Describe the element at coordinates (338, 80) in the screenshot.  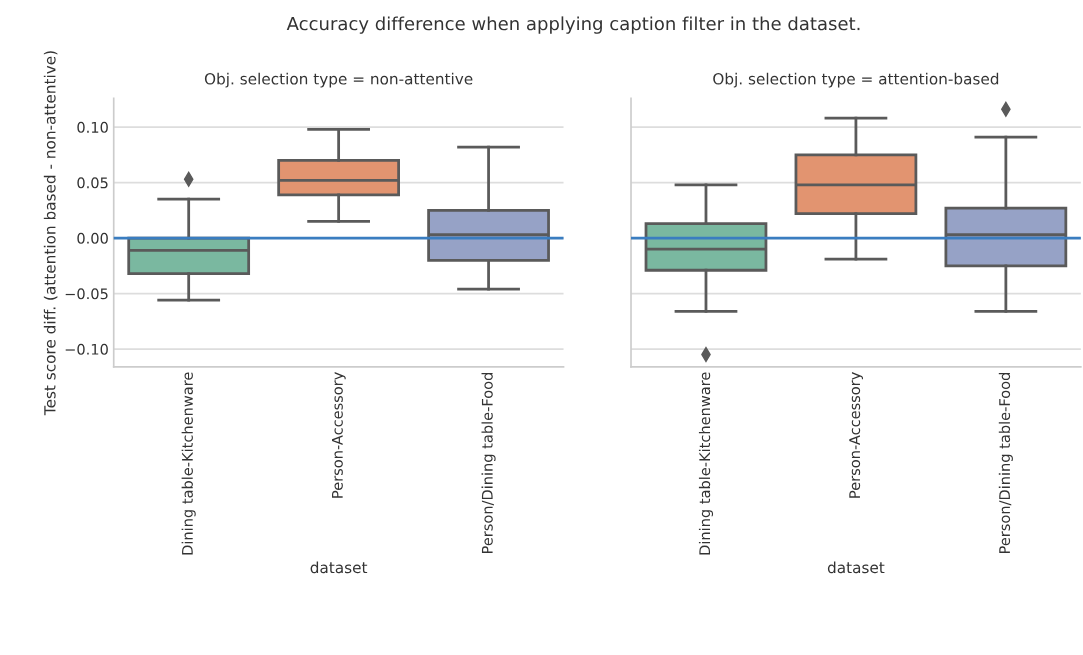
I see `chart-title: Obj. selection type = non-attentive` at that location.